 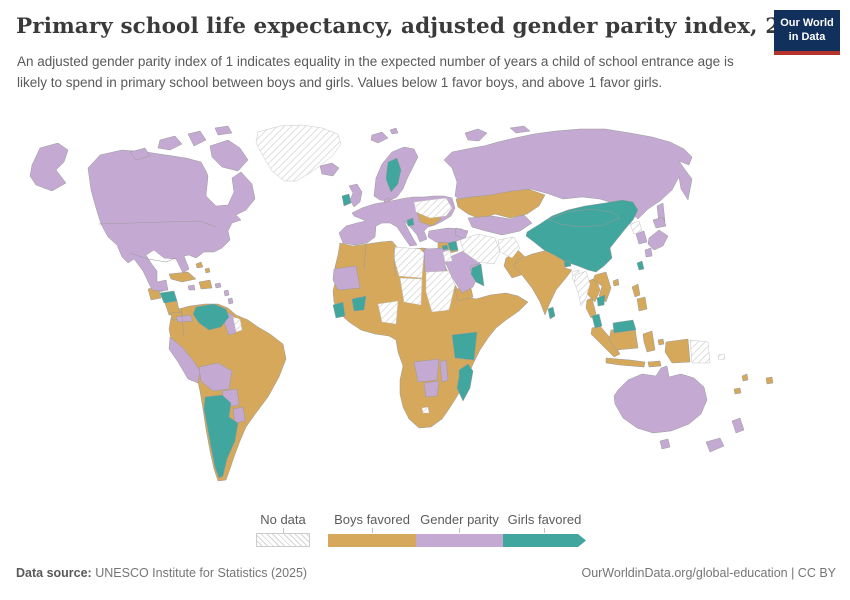 I want to click on zambia, so click(x=426, y=370).